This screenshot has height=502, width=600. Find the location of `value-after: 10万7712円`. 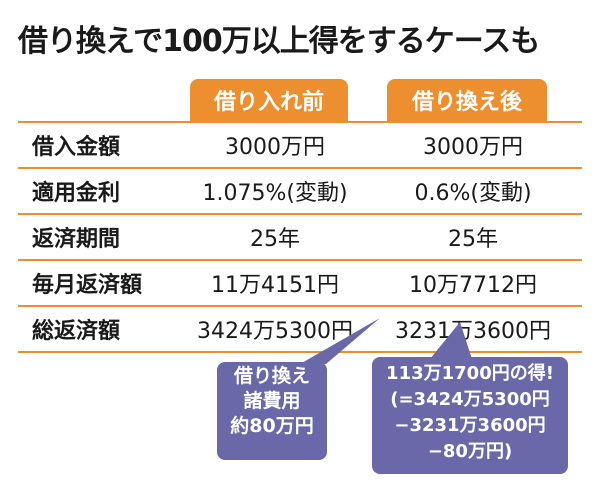

value-after: 10万7712円 is located at coordinates (473, 285).